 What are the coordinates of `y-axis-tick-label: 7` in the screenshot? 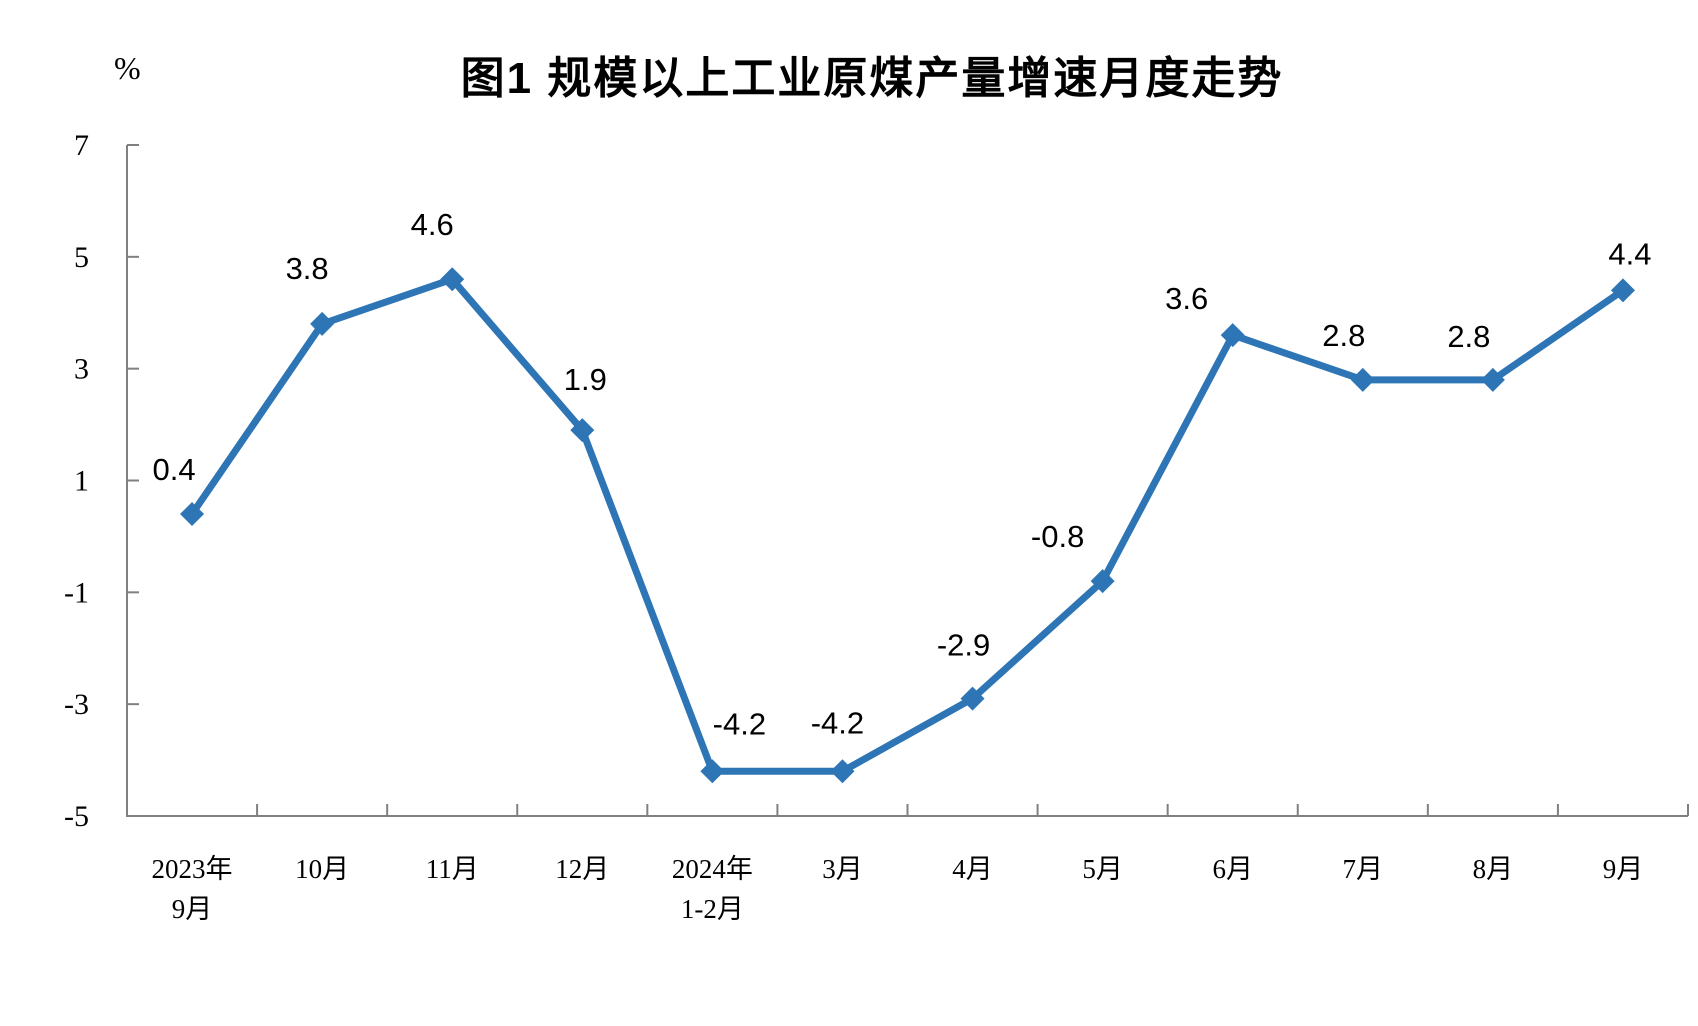 It's located at (81, 145).